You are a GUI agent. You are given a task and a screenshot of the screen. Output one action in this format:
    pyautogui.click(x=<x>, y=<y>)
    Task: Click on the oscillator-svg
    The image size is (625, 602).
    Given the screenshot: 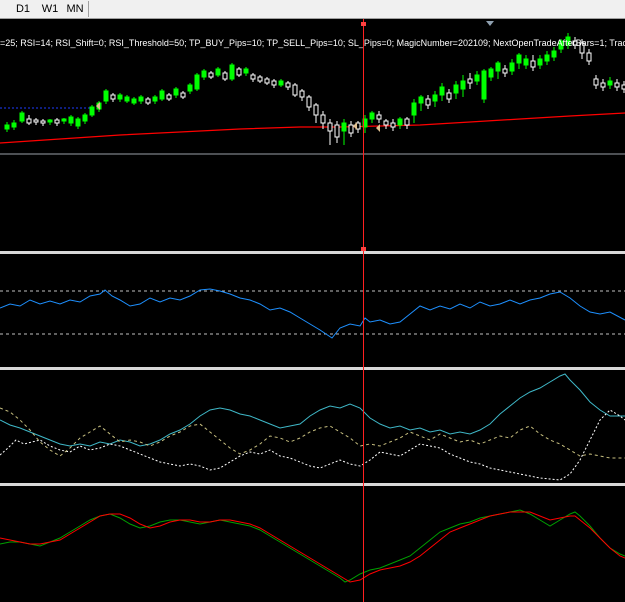 What is the action you would take?
    pyautogui.click(x=312, y=546)
    